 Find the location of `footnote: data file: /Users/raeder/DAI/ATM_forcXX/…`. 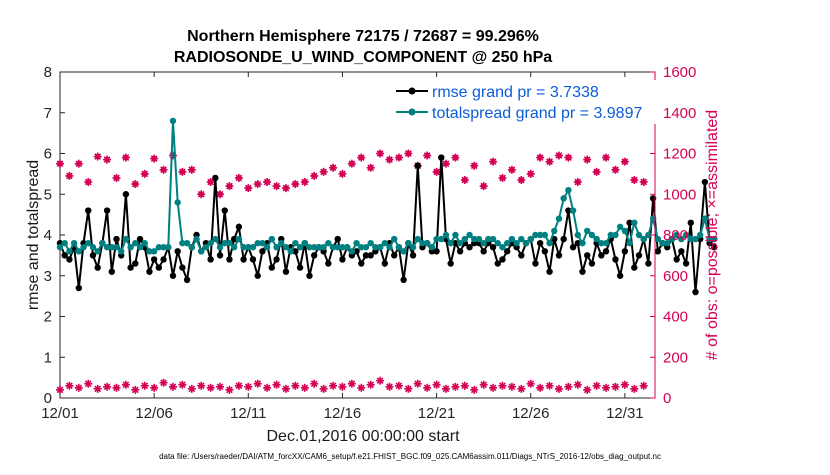

footnote: data file: /Users/raeder/DAI/ATM_forcXX/… is located at coordinates (410, 456).